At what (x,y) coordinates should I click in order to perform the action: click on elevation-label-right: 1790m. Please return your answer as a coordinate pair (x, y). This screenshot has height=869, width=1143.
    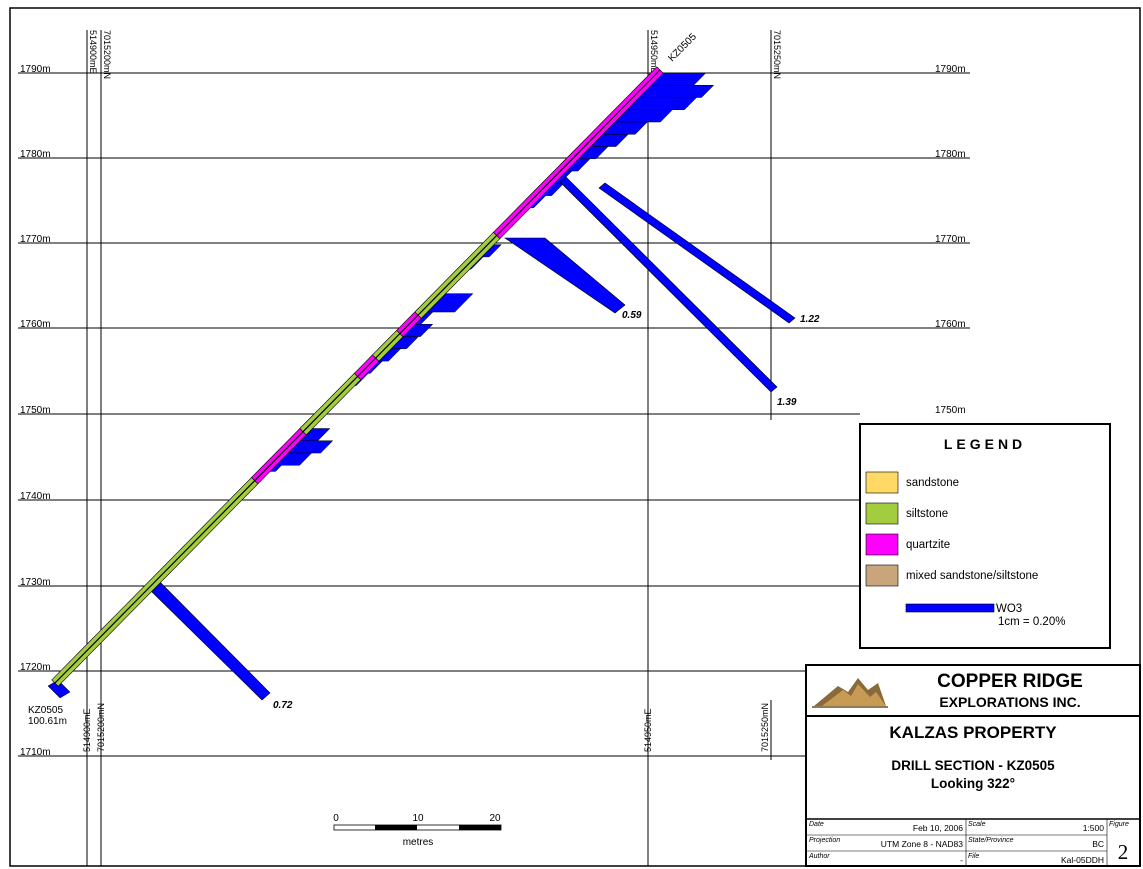
    Looking at the image, I should click on (950, 69).